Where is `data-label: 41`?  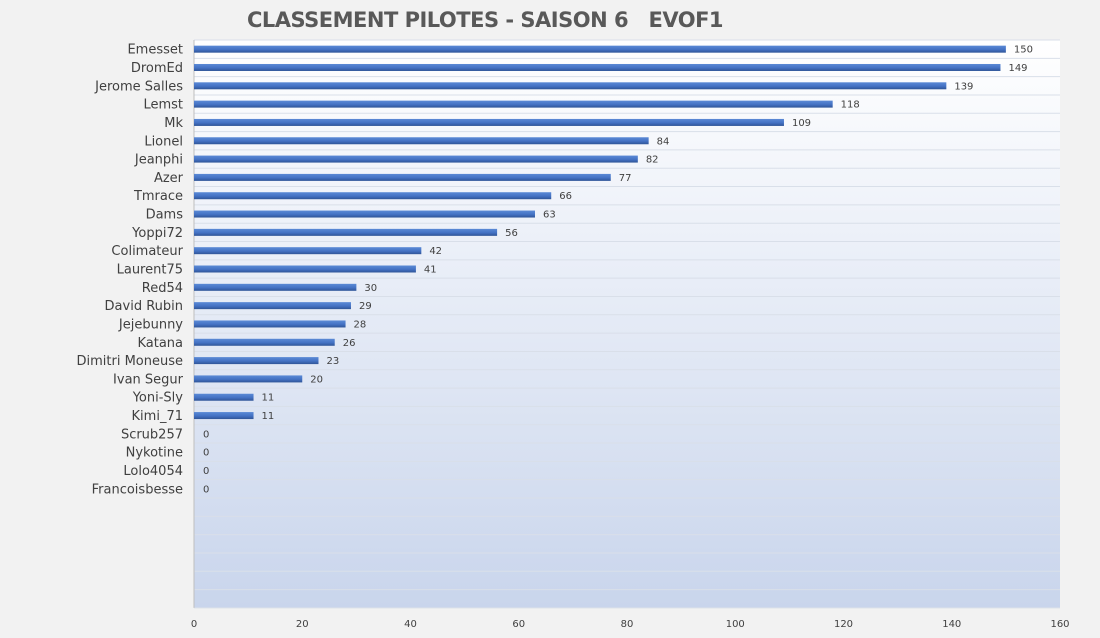 data-label: 41 is located at coordinates (430, 270).